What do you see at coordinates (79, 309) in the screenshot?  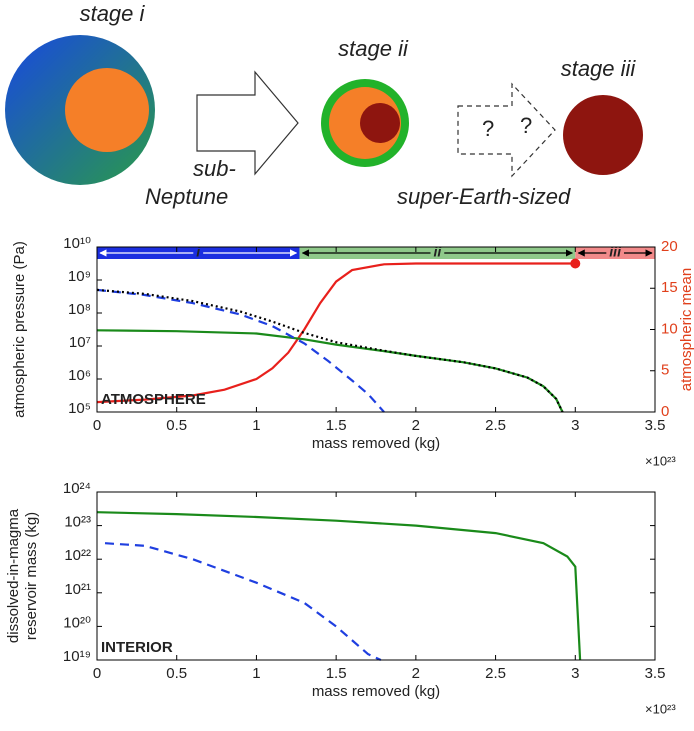 I see `y-tick-label: 10⁸` at bounding box center [79, 309].